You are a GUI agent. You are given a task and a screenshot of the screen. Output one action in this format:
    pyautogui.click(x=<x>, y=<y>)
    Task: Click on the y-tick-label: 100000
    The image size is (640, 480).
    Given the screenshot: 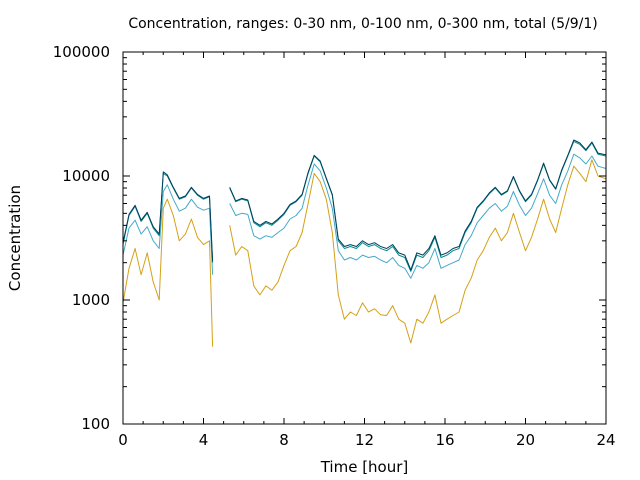 What is the action you would take?
    pyautogui.click(x=81, y=52)
    